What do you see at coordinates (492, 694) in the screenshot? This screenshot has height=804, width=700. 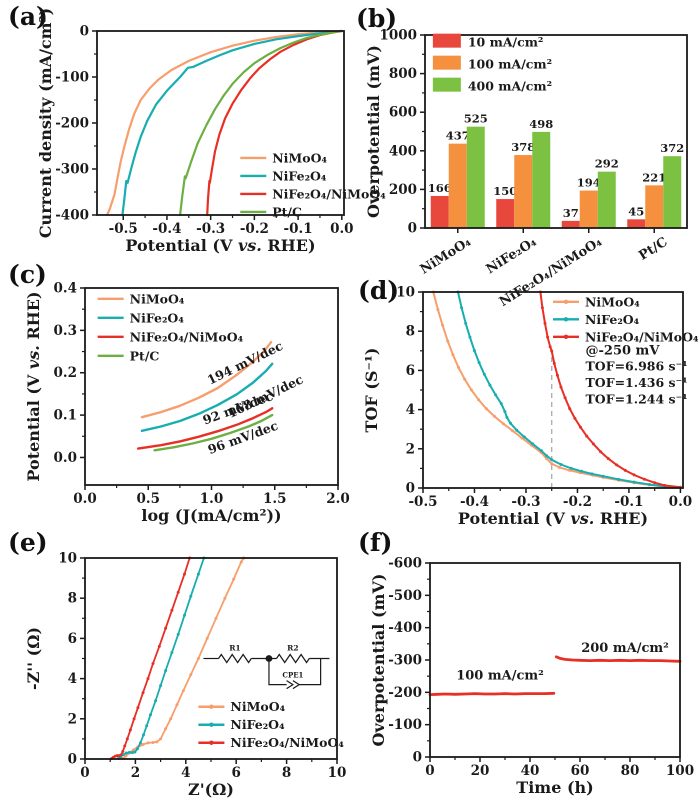 I see `series-100-ma-cm-step` at bounding box center [492, 694].